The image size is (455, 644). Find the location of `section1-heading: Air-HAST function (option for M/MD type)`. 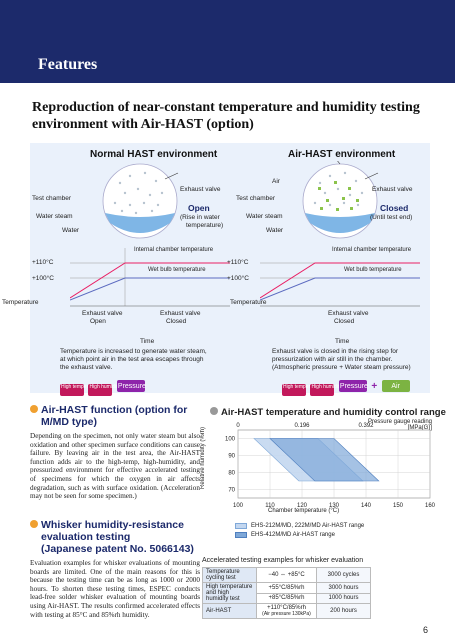

section1-heading: Air-HAST function (option for M/MD type) is located at coordinates (115, 416).